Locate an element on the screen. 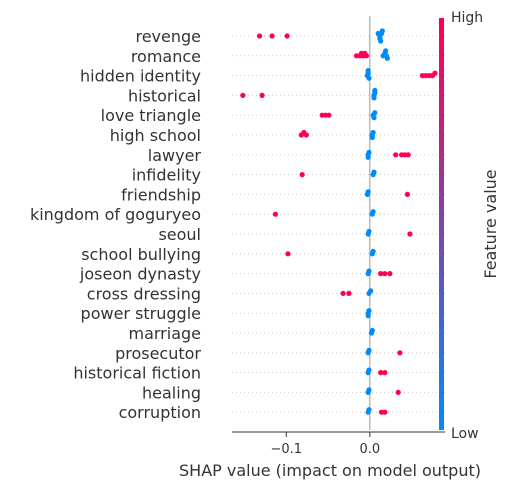  feature-label-historical: historical is located at coordinates (164, 95).